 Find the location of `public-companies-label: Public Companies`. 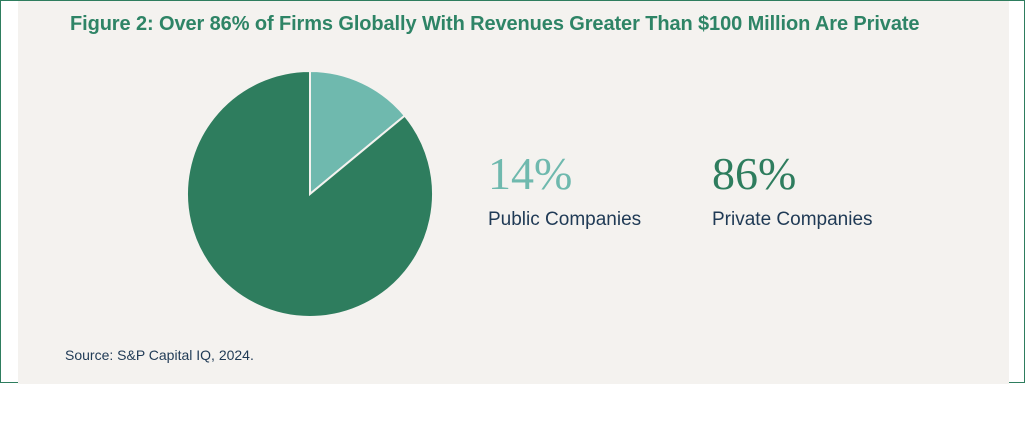

public-companies-label: Public Companies is located at coordinates (565, 219).